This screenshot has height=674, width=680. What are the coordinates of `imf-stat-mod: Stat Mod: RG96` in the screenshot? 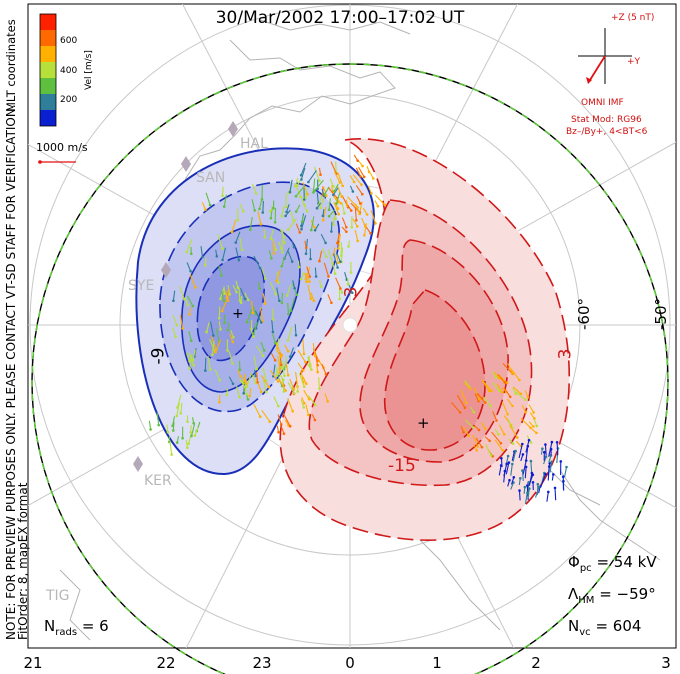 It's located at (606, 120).